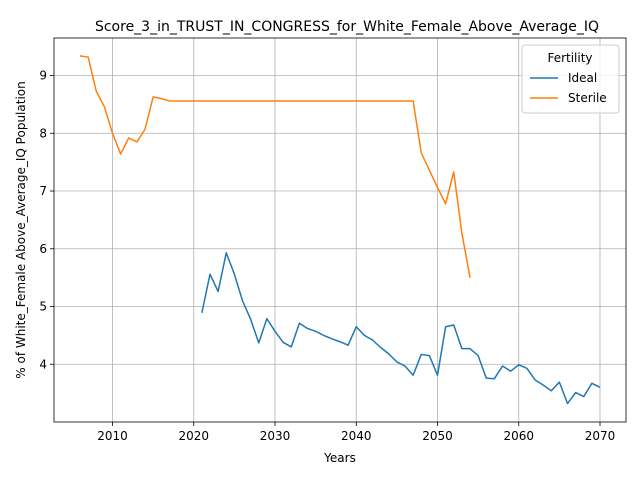  I want to click on x-axis-ticks: 2010 2020 2030 2040 2050 2060 2070, so click(356, 432).